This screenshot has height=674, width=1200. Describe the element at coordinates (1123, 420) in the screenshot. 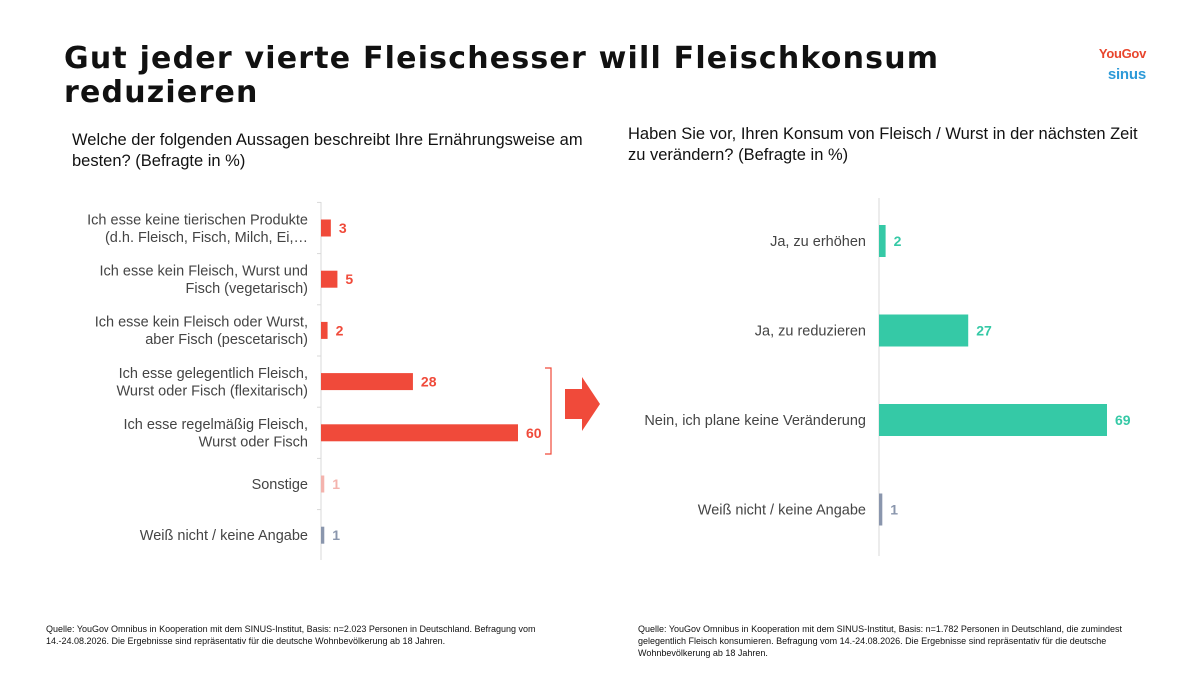

I see `chart1-value-label: 69` at that location.